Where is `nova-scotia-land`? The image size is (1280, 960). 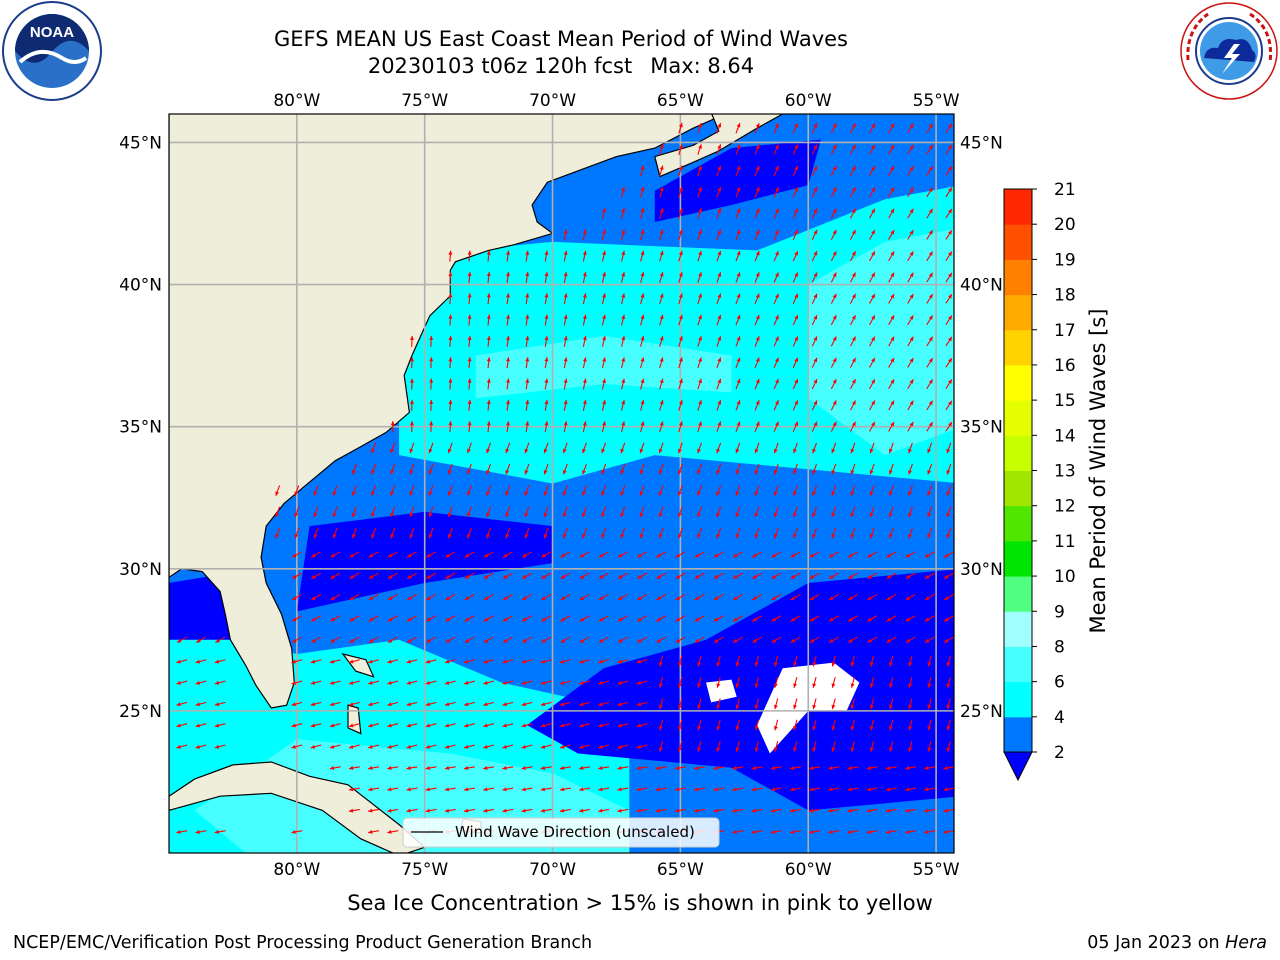 nova-scotia-land is located at coordinates (719, 146).